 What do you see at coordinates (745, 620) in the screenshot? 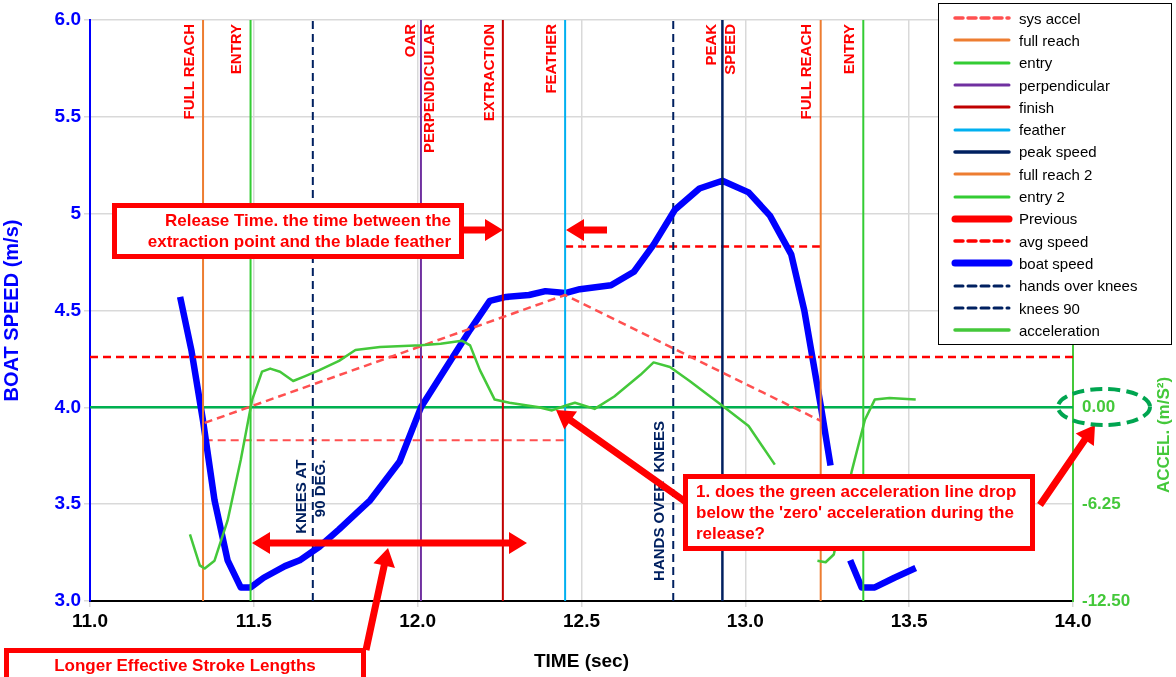
I see `x-tick-label: 13.0` at bounding box center [745, 620].